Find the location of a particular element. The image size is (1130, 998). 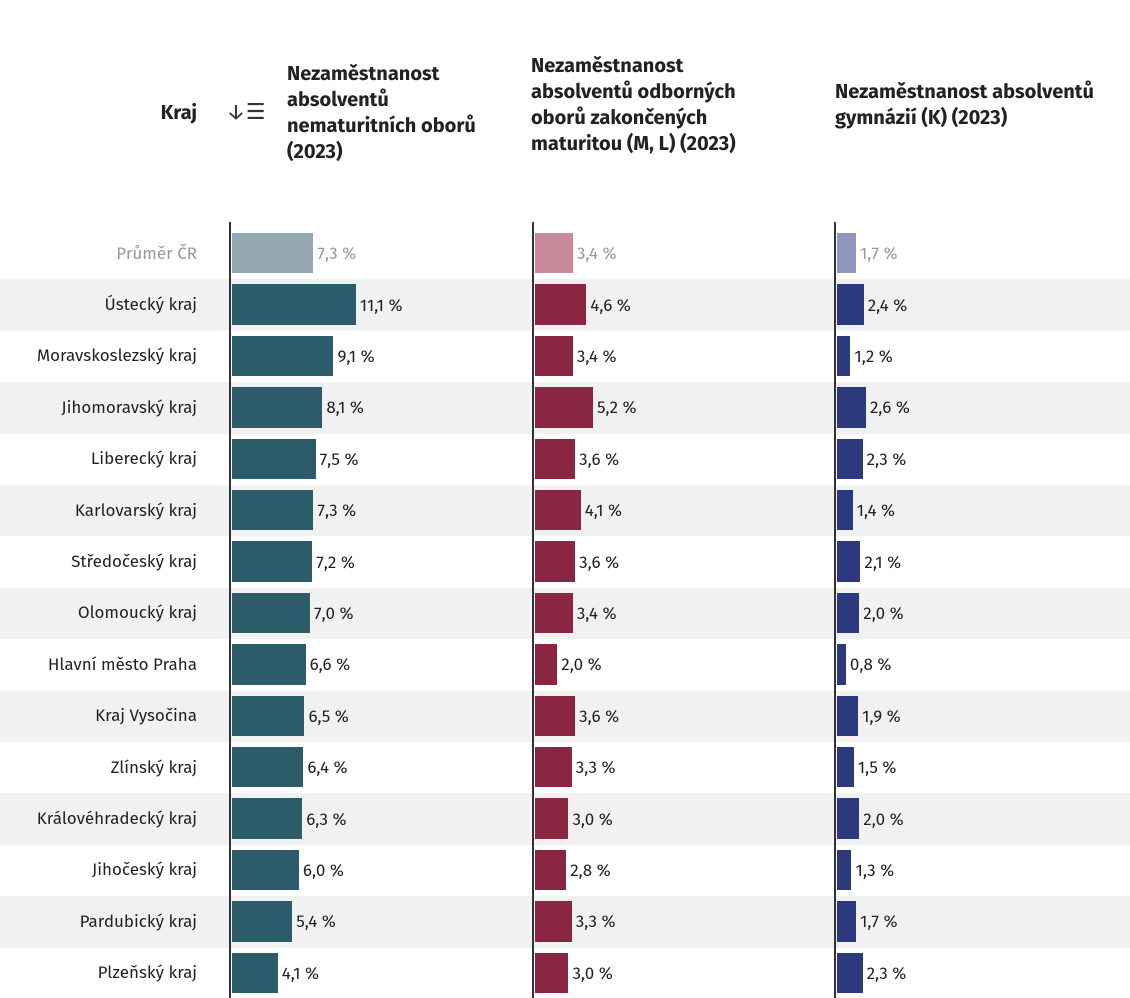

row-label: Karlovarský kraj is located at coordinates (135, 510).